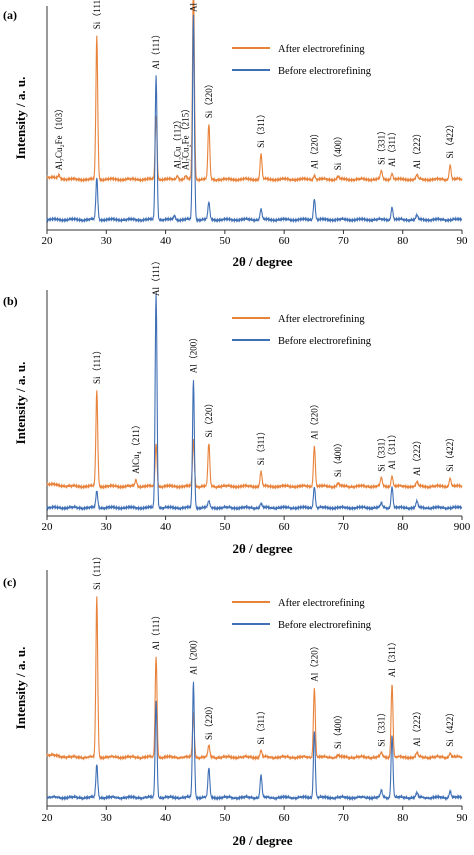  Describe the element at coordinates (186, 137) in the screenshot. I see `peak-annotation: Al₇Cu₂Fe（215）` at that location.